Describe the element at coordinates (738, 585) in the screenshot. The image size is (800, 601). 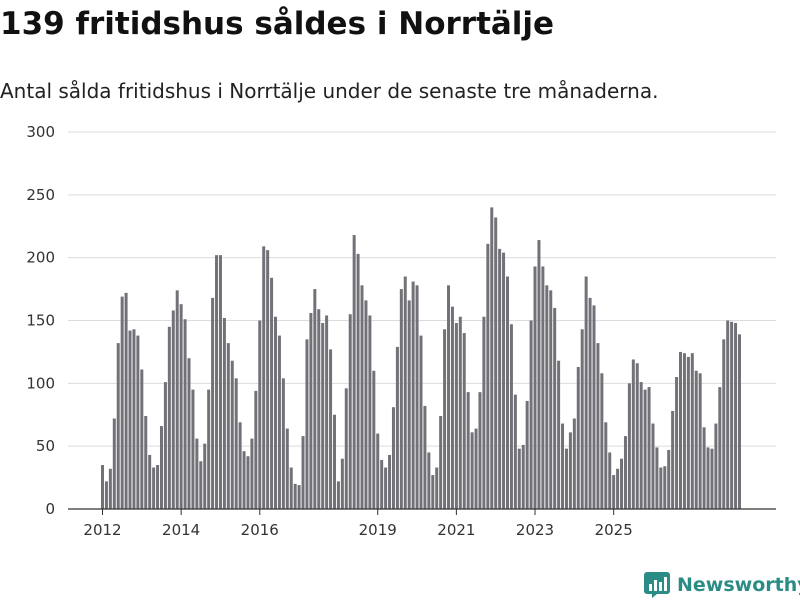
I see `brand-name: Newsworthy` at that location.